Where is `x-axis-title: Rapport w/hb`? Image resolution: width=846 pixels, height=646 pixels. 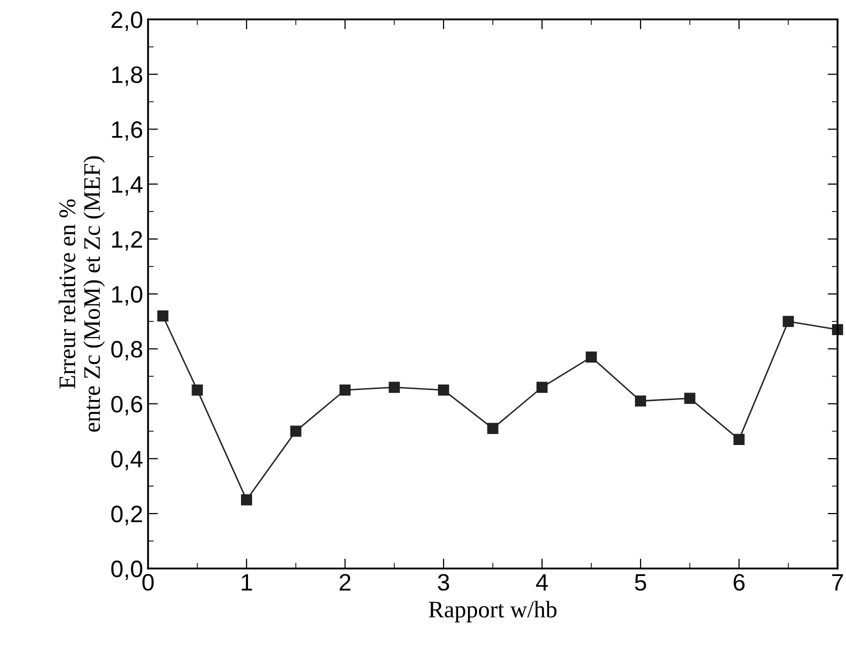 x-axis-title: Rapport w/hb is located at coordinates (492, 611).